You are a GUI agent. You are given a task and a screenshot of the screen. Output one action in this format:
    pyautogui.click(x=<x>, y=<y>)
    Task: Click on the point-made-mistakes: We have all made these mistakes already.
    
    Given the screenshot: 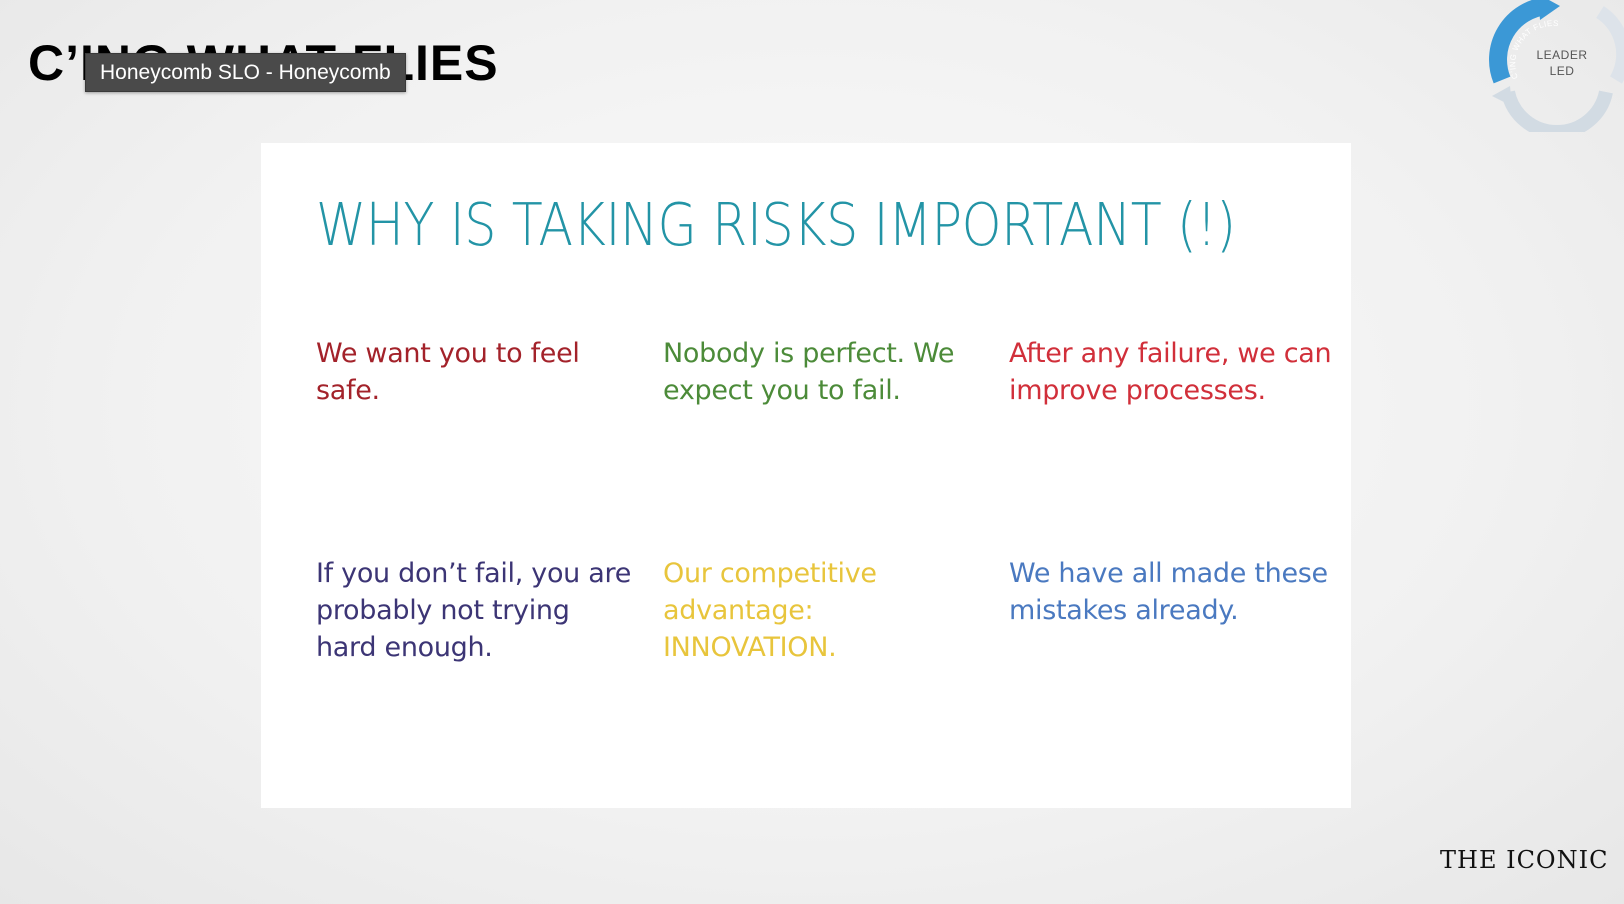 What is the action you would take?
    pyautogui.click(x=1168, y=592)
    